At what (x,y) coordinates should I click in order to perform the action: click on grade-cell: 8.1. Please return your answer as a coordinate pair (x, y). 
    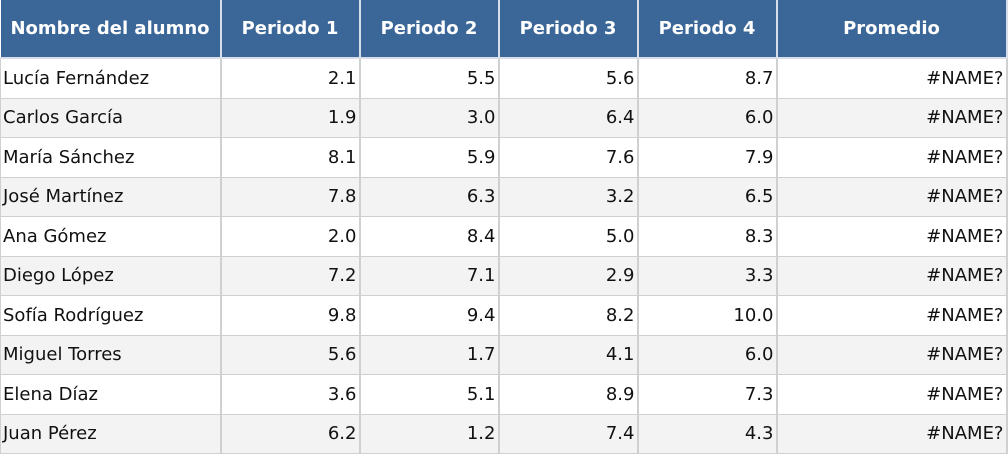
    Looking at the image, I should click on (290, 157).